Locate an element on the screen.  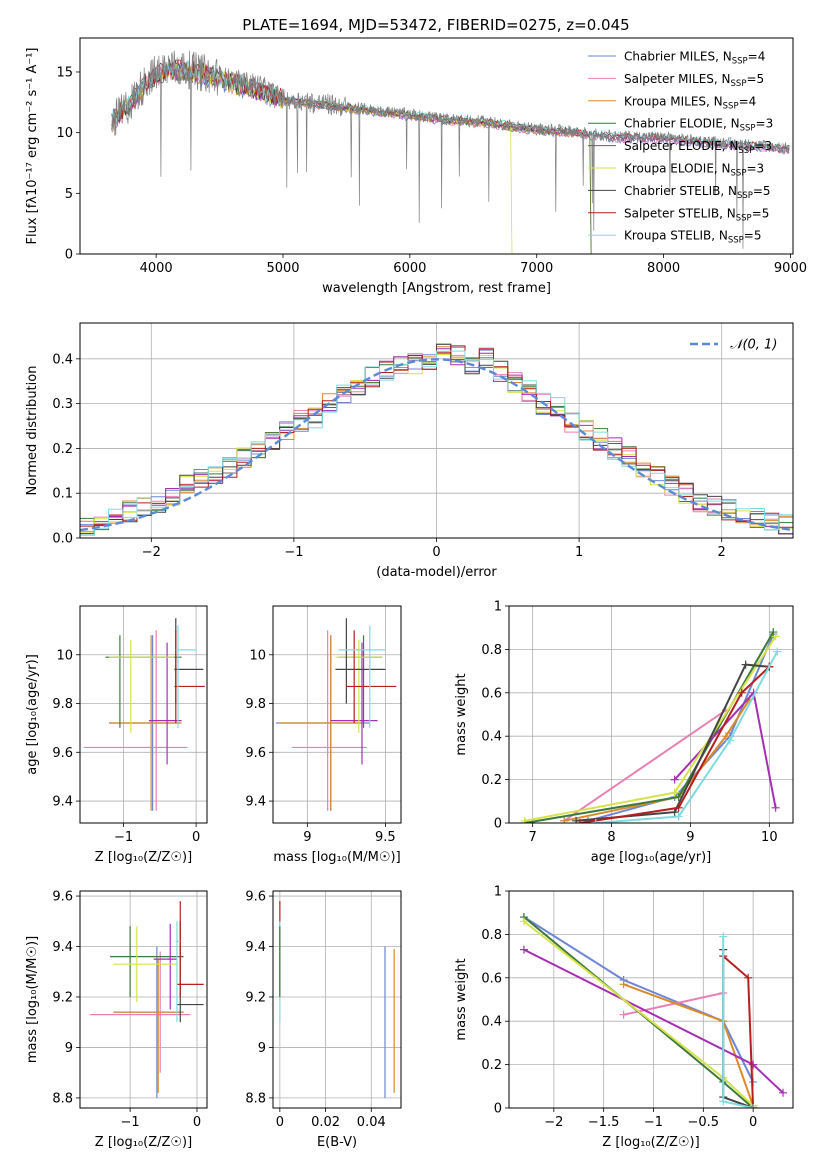
x-tick-label: 6000 is located at coordinates (409, 268).